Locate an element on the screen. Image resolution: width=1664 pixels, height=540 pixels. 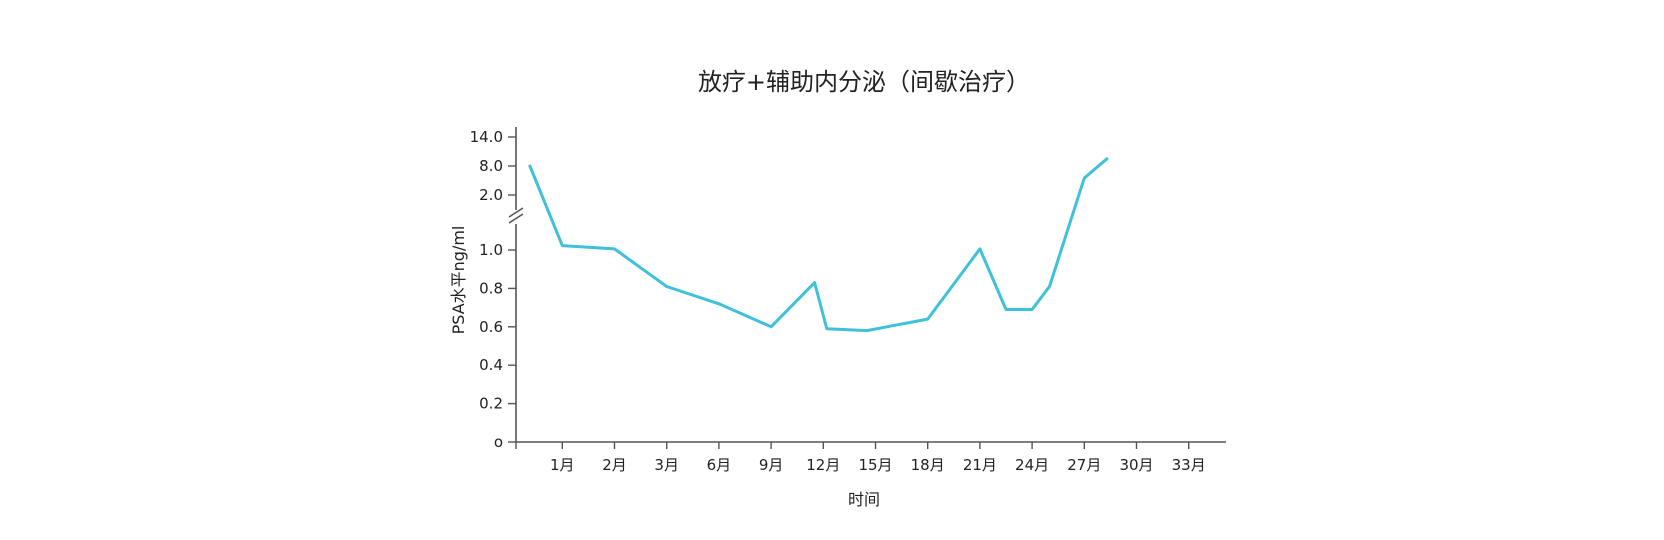
y-tick-label: 0.2 is located at coordinates (491, 404).